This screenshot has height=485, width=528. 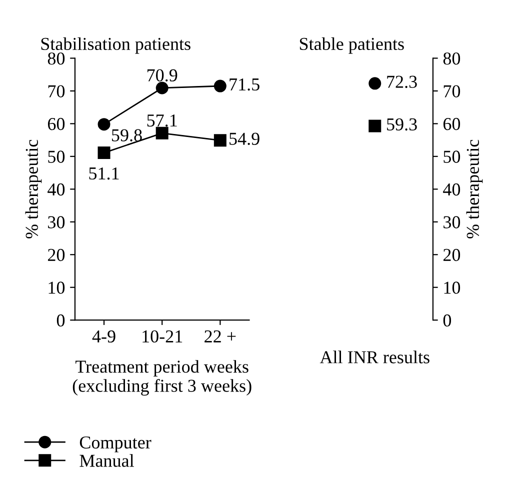 What do you see at coordinates (104, 173) in the screenshot?
I see `data-label: 51.1` at bounding box center [104, 173].